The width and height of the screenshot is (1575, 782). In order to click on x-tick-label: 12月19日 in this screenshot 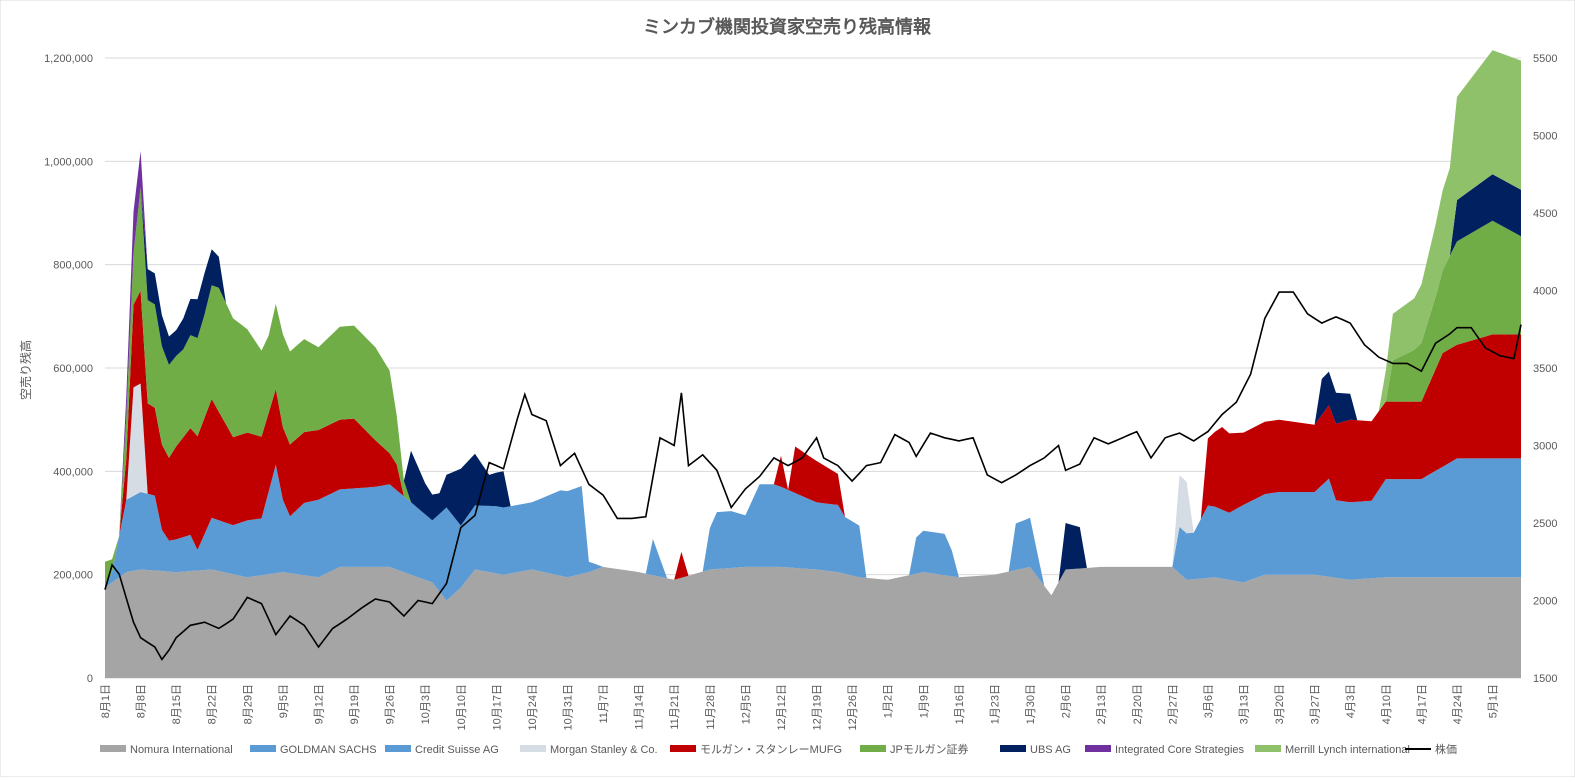, I will do `click(818, 707)`.